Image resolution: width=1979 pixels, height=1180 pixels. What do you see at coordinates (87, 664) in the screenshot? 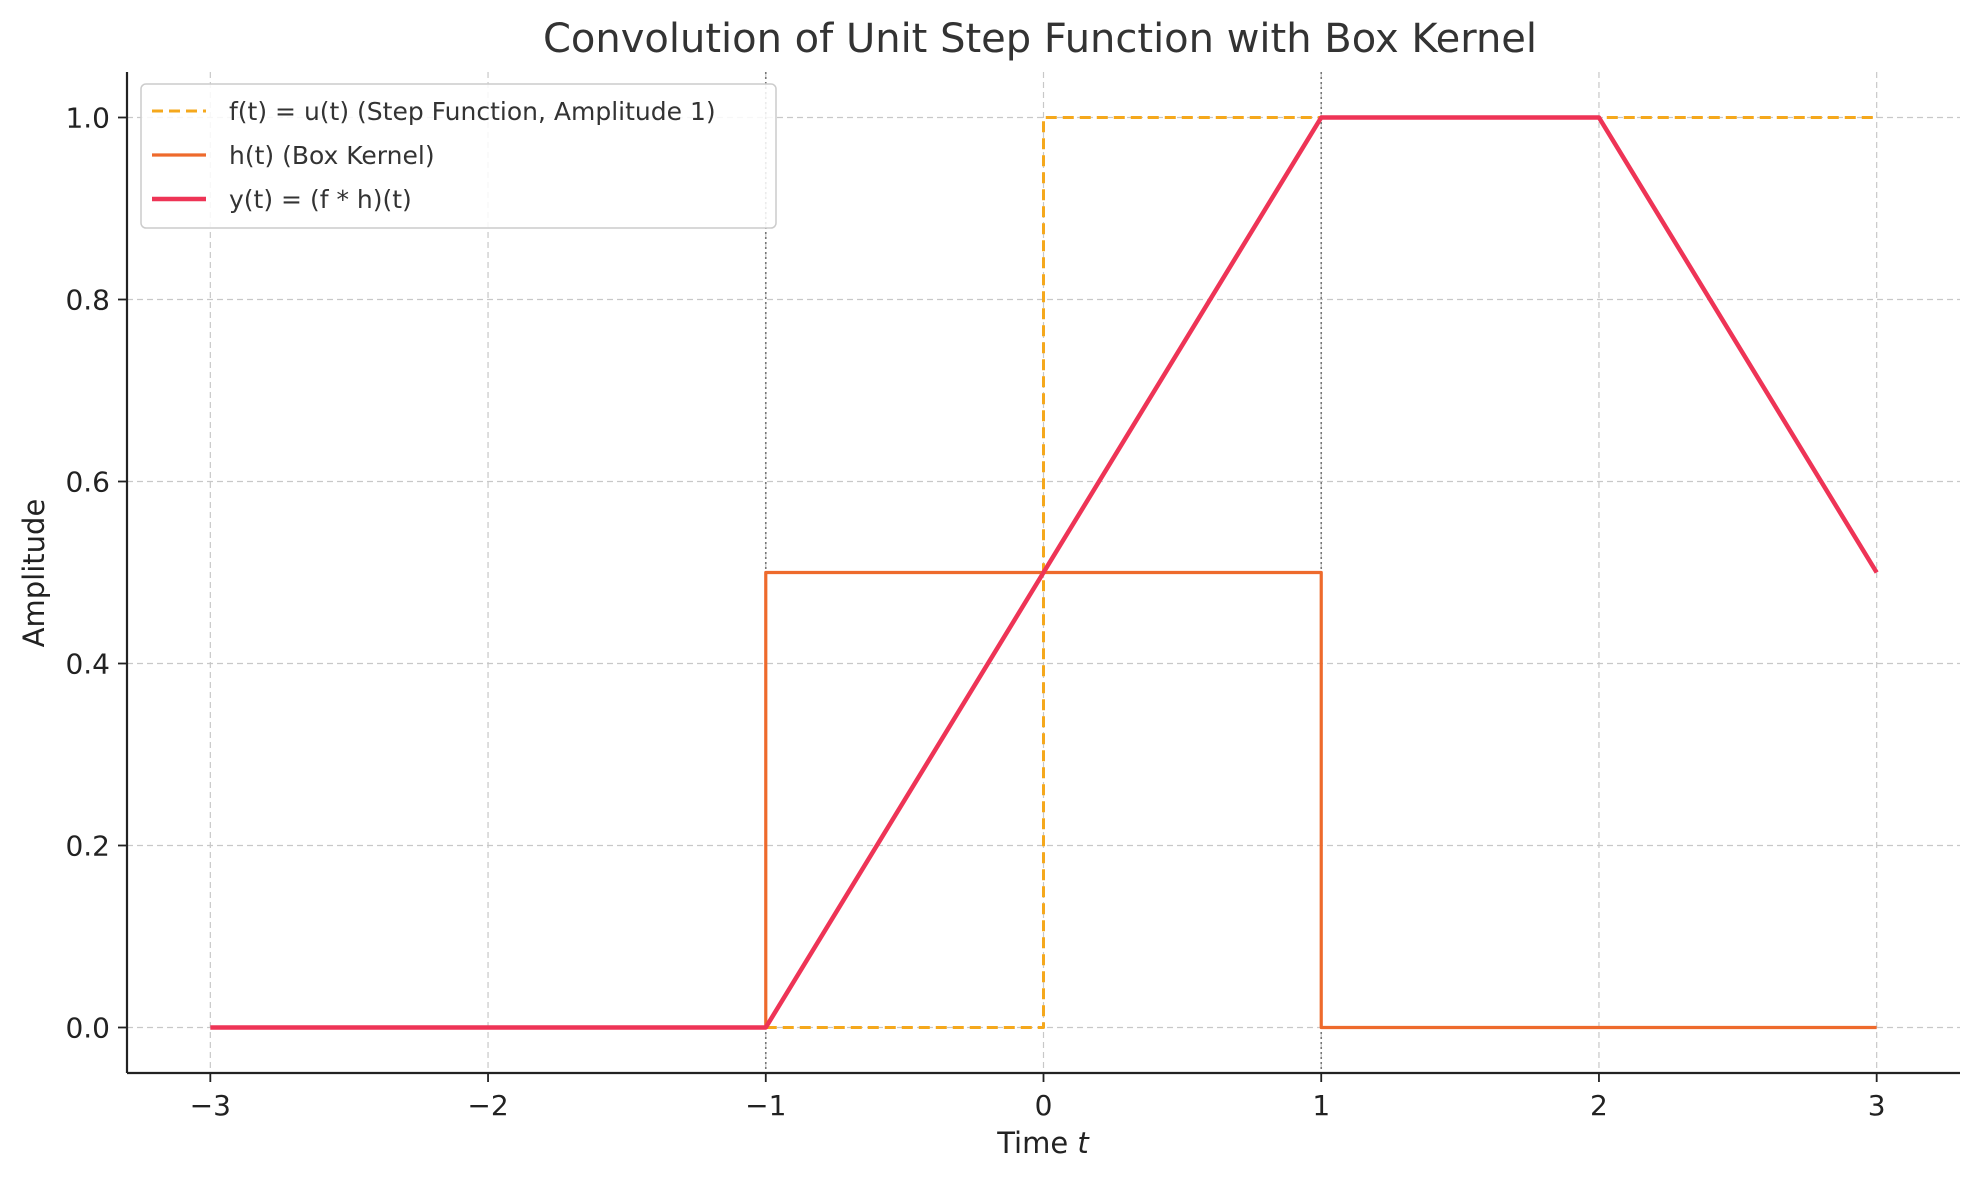
I see `y-tick-label: 0.4` at bounding box center [87, 664].